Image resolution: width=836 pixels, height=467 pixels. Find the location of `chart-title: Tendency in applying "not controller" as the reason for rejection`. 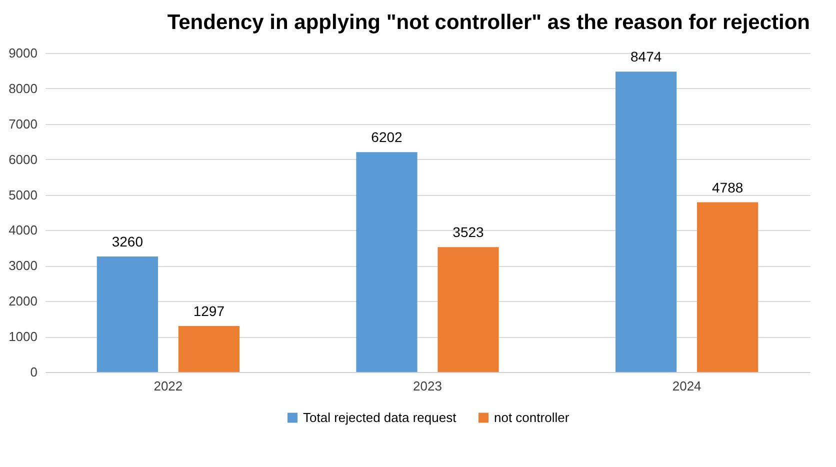

chart-title: Tendency in applying "not controller" as the reason for rejection is located at coordinates (488, 22).